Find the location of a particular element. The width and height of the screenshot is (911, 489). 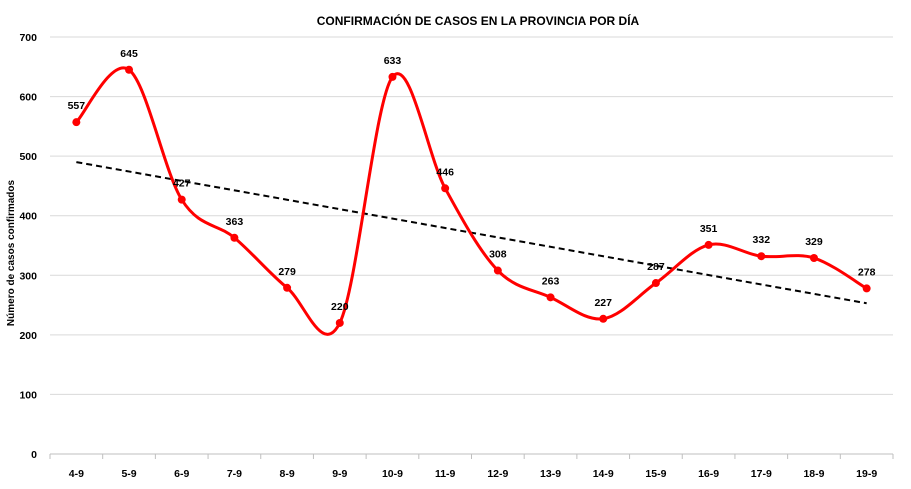

data-label: 329 is located at coordinates (814, 242).